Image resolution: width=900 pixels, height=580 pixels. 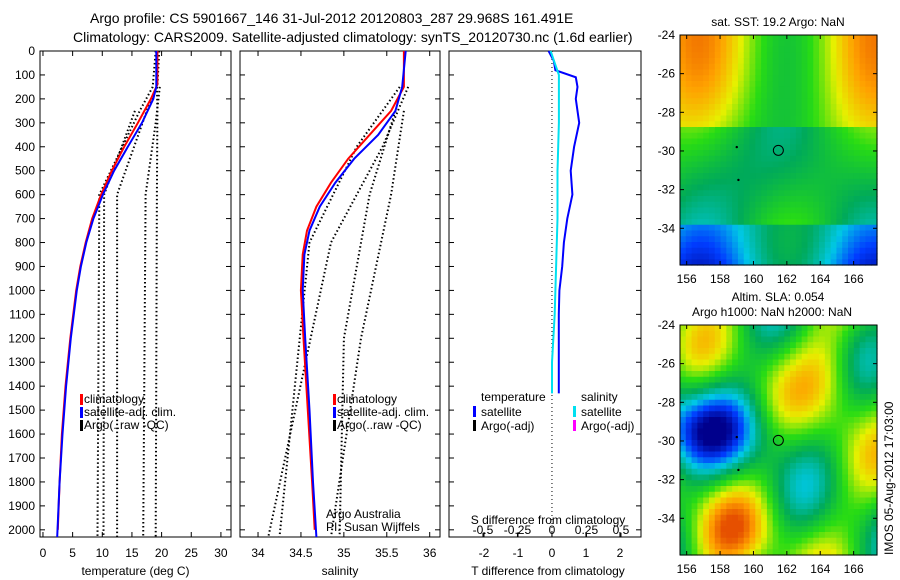 I want to click on lat-tick-label: -32, so click(x=667, y=190).